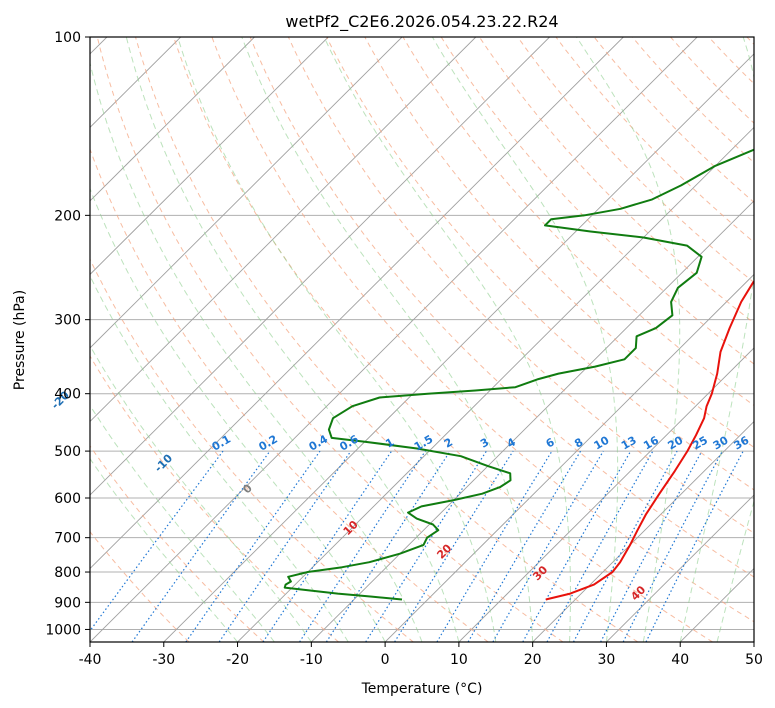  Describe the element at coordinates (311, 660) in the screenshot. I see `x-tick-label: -10` at that location.